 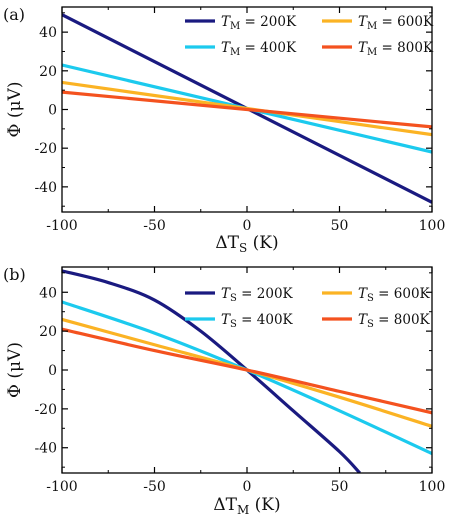 I want to click on panel-b-y-tick-label: 0, so click(x=52, y=371).